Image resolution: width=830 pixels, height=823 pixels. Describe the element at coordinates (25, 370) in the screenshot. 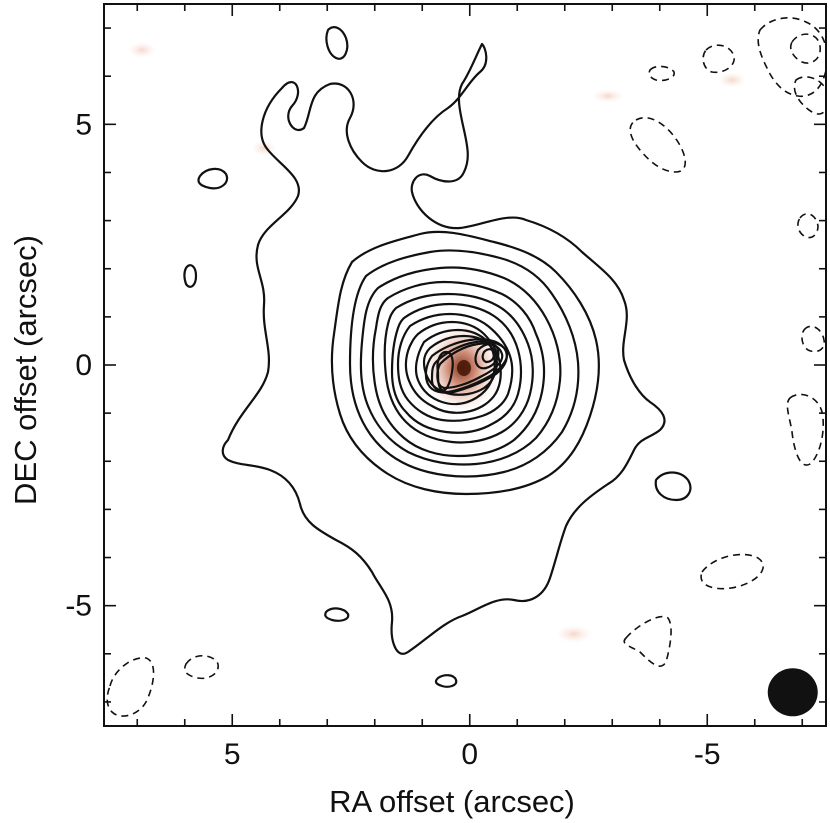

I see `y-axis-title: DEC offset (arcsec)` at that location.